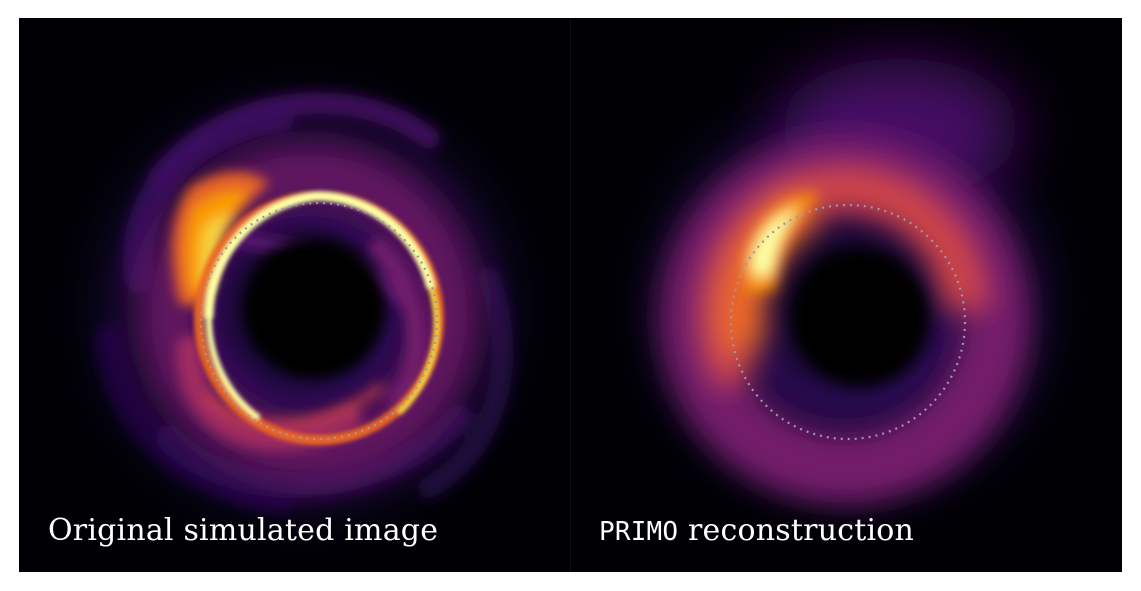  I want to click on reconstruction-label: reconstruction, so click(796, 530).